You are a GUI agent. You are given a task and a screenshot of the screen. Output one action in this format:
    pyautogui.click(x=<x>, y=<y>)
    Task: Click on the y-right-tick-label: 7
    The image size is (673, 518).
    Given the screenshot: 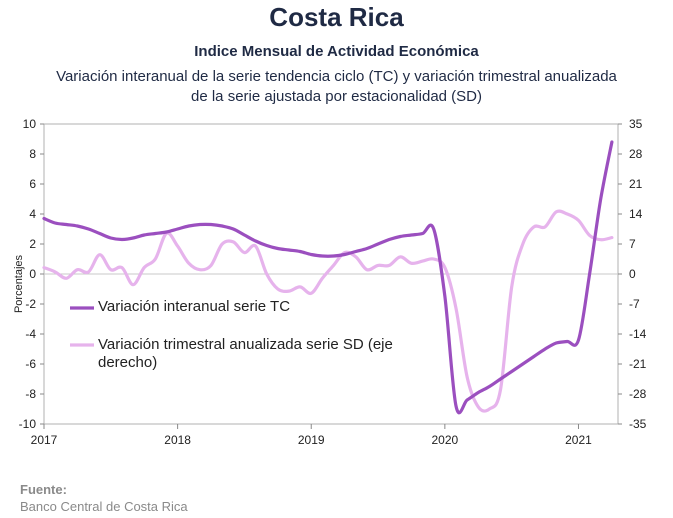 What is the action you would take?
    pyautogui.click(x=632, y=244)
    